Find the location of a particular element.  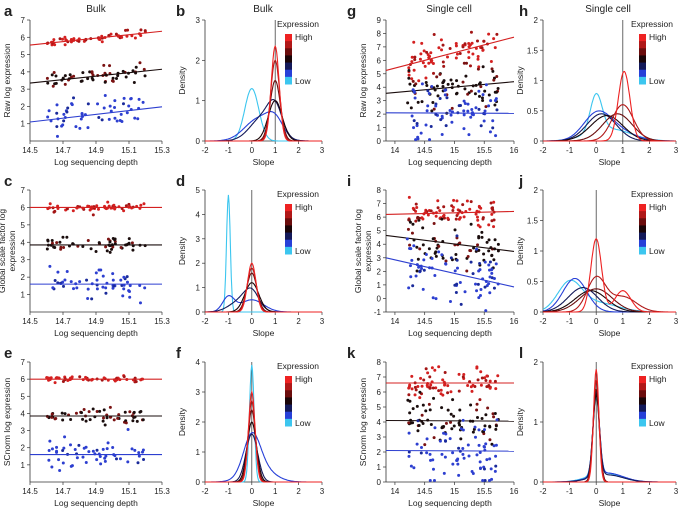

x-tick-label: 14.7 is located at coordinates (63, 150).